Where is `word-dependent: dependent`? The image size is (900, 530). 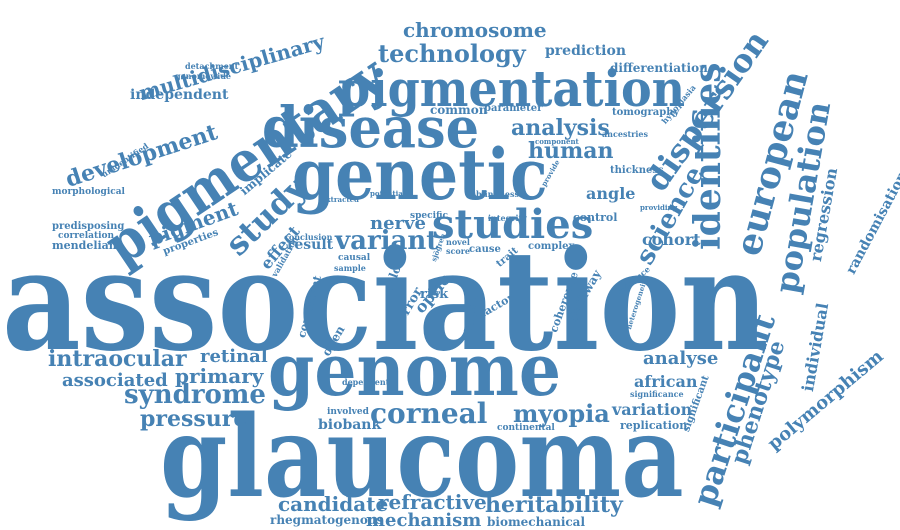
word-dependent: dependent is located at coordinates (366, 382).